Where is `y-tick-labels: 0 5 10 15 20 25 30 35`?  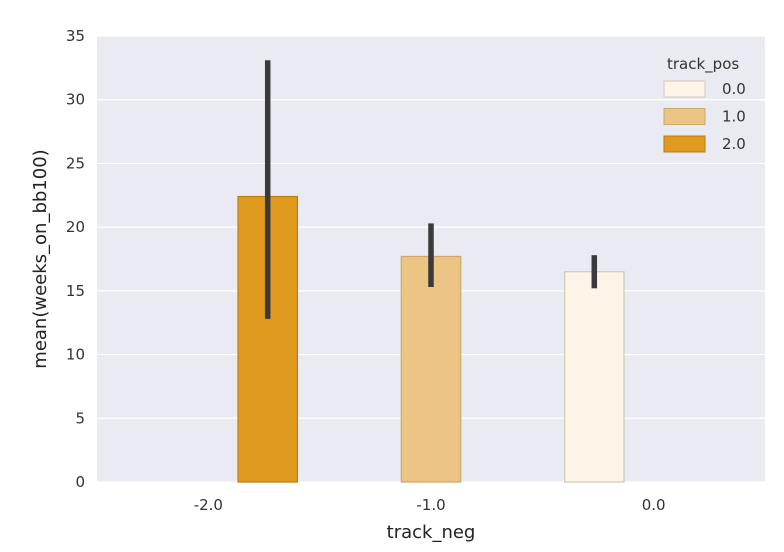 y-tick-labels: 0 5 10 15 20 25 30 35 is located at coordinates (75, 259).